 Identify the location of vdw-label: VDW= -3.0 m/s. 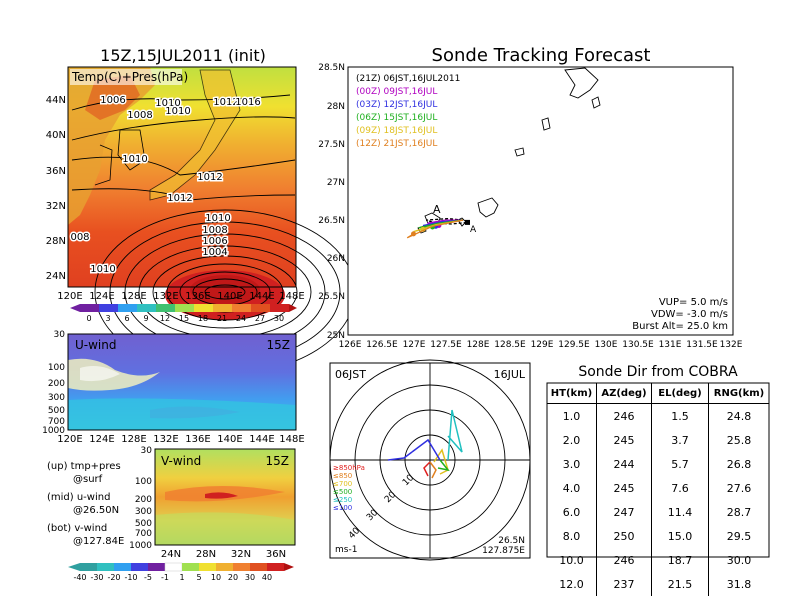
(689, 314).